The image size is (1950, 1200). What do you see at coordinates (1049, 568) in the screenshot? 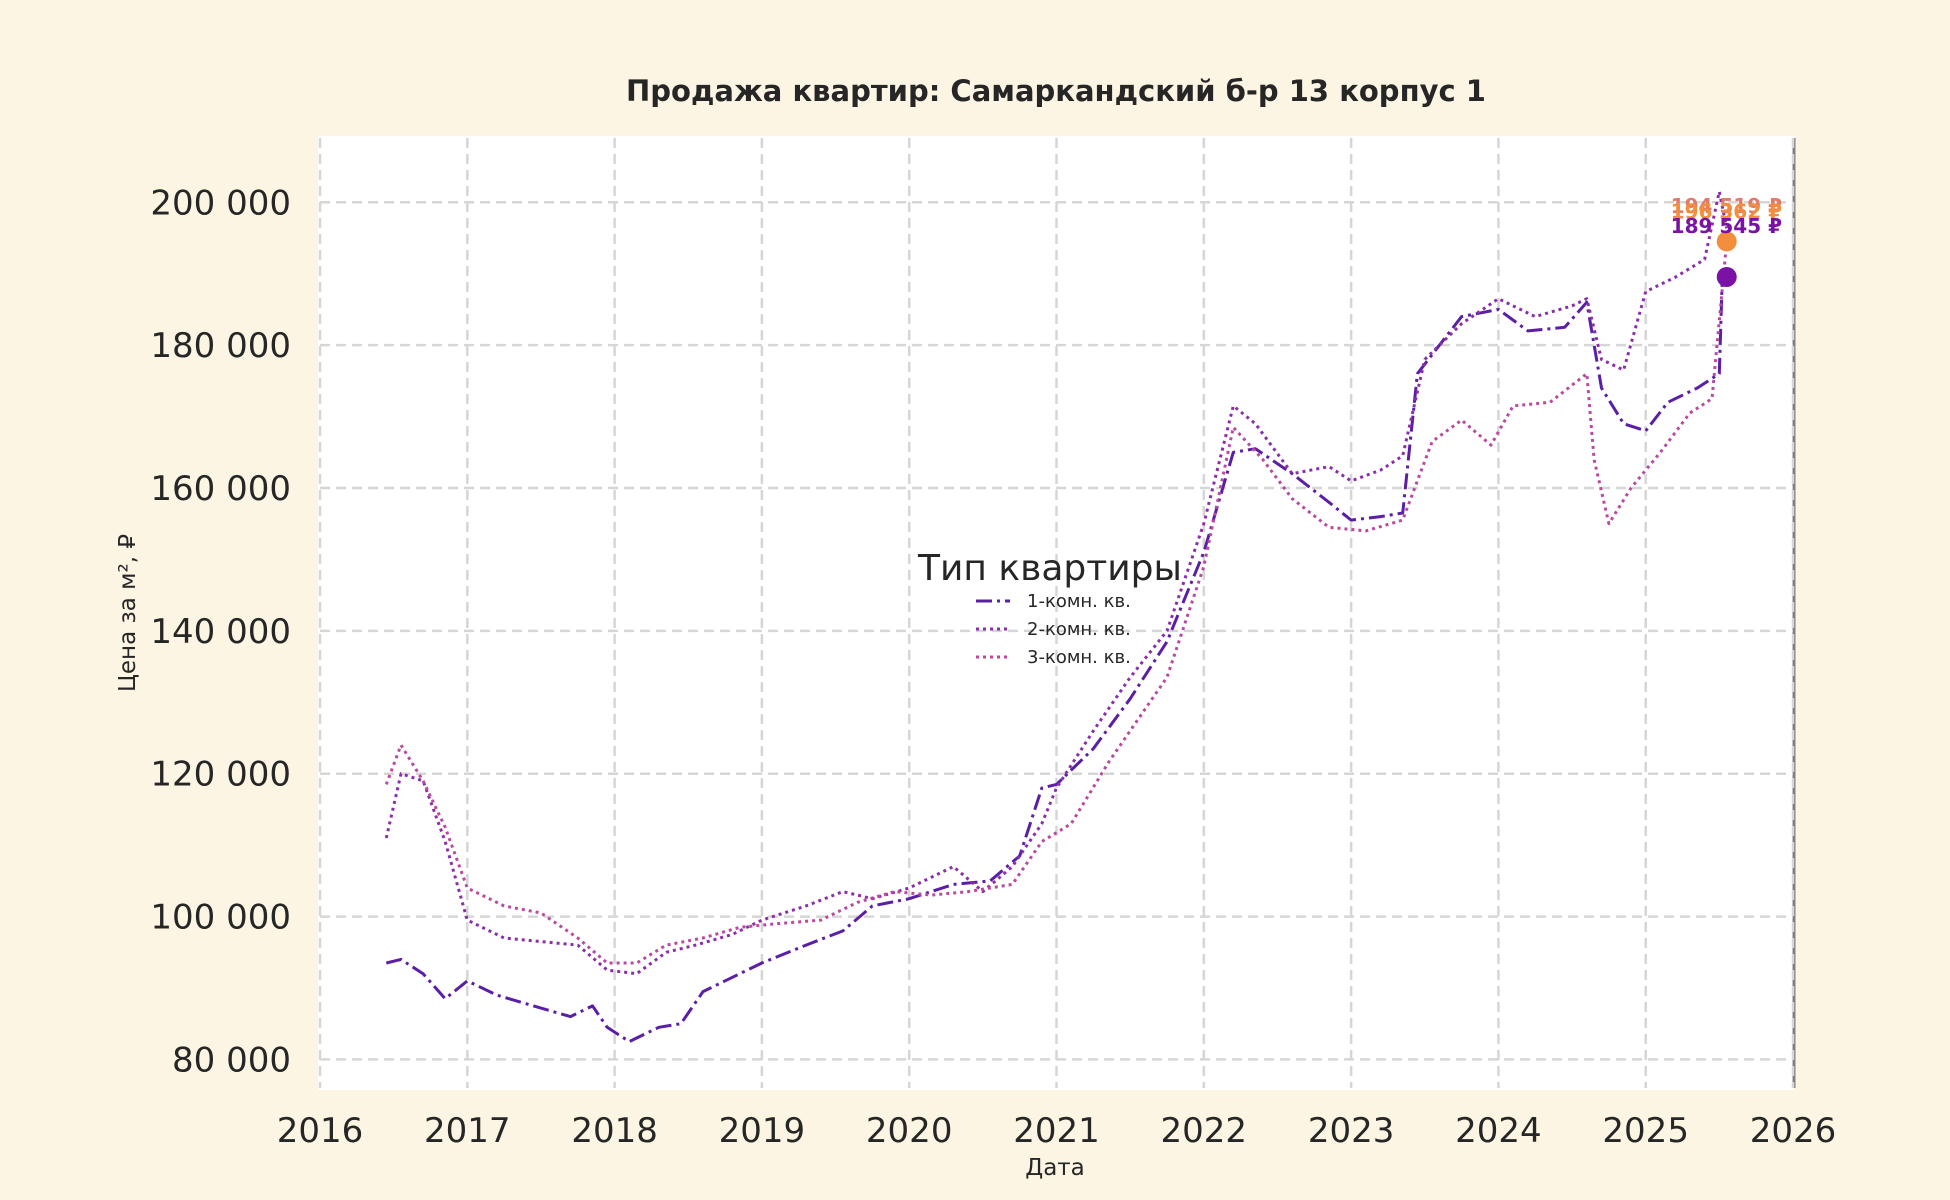
I see `legend-title: Тип квартиры` at bounding box center [1049, 568].